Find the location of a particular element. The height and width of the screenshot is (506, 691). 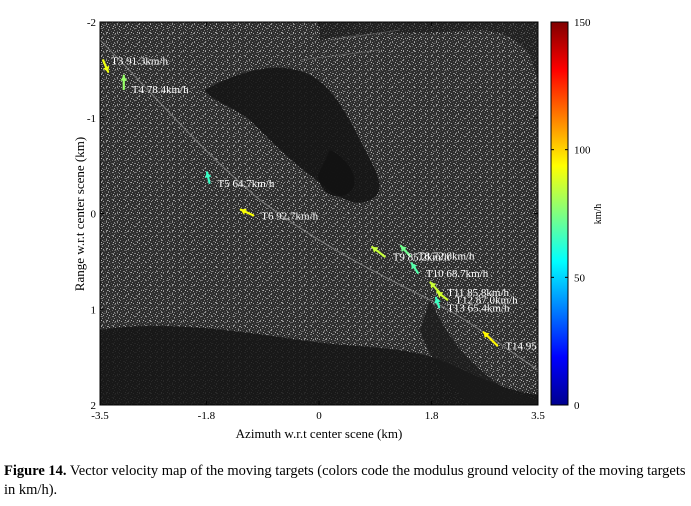

colorbar is located at coordinates (559, 213).